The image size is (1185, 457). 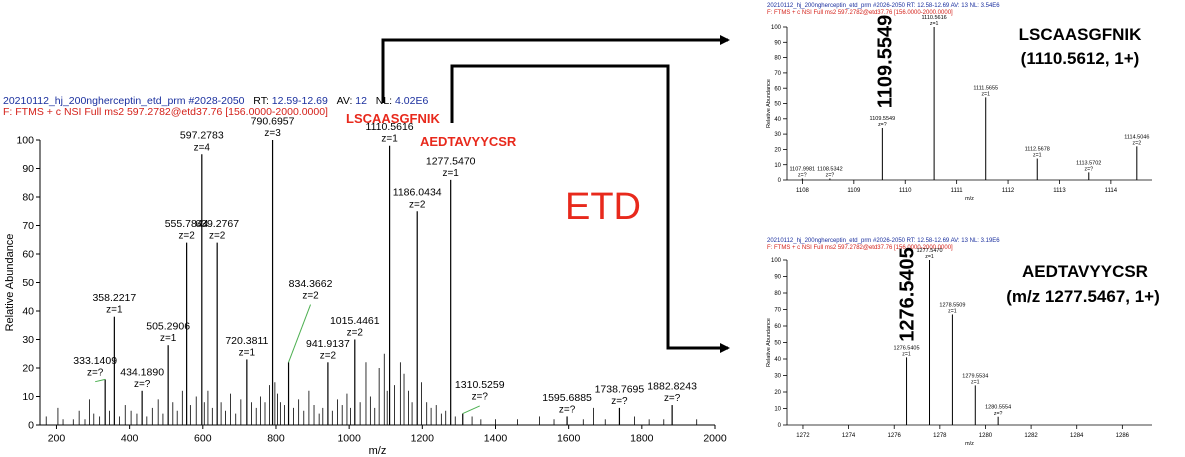 I want to click on x-tick-label: 1112, so click(x=1008, y=191).